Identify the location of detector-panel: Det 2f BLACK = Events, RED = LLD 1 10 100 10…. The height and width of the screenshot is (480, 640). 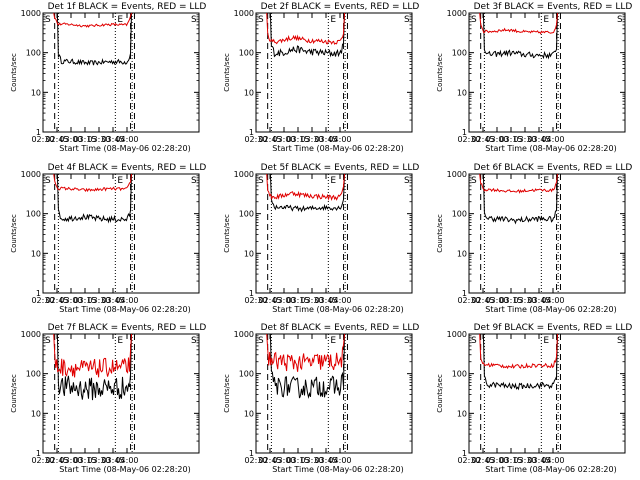
(321, 77).